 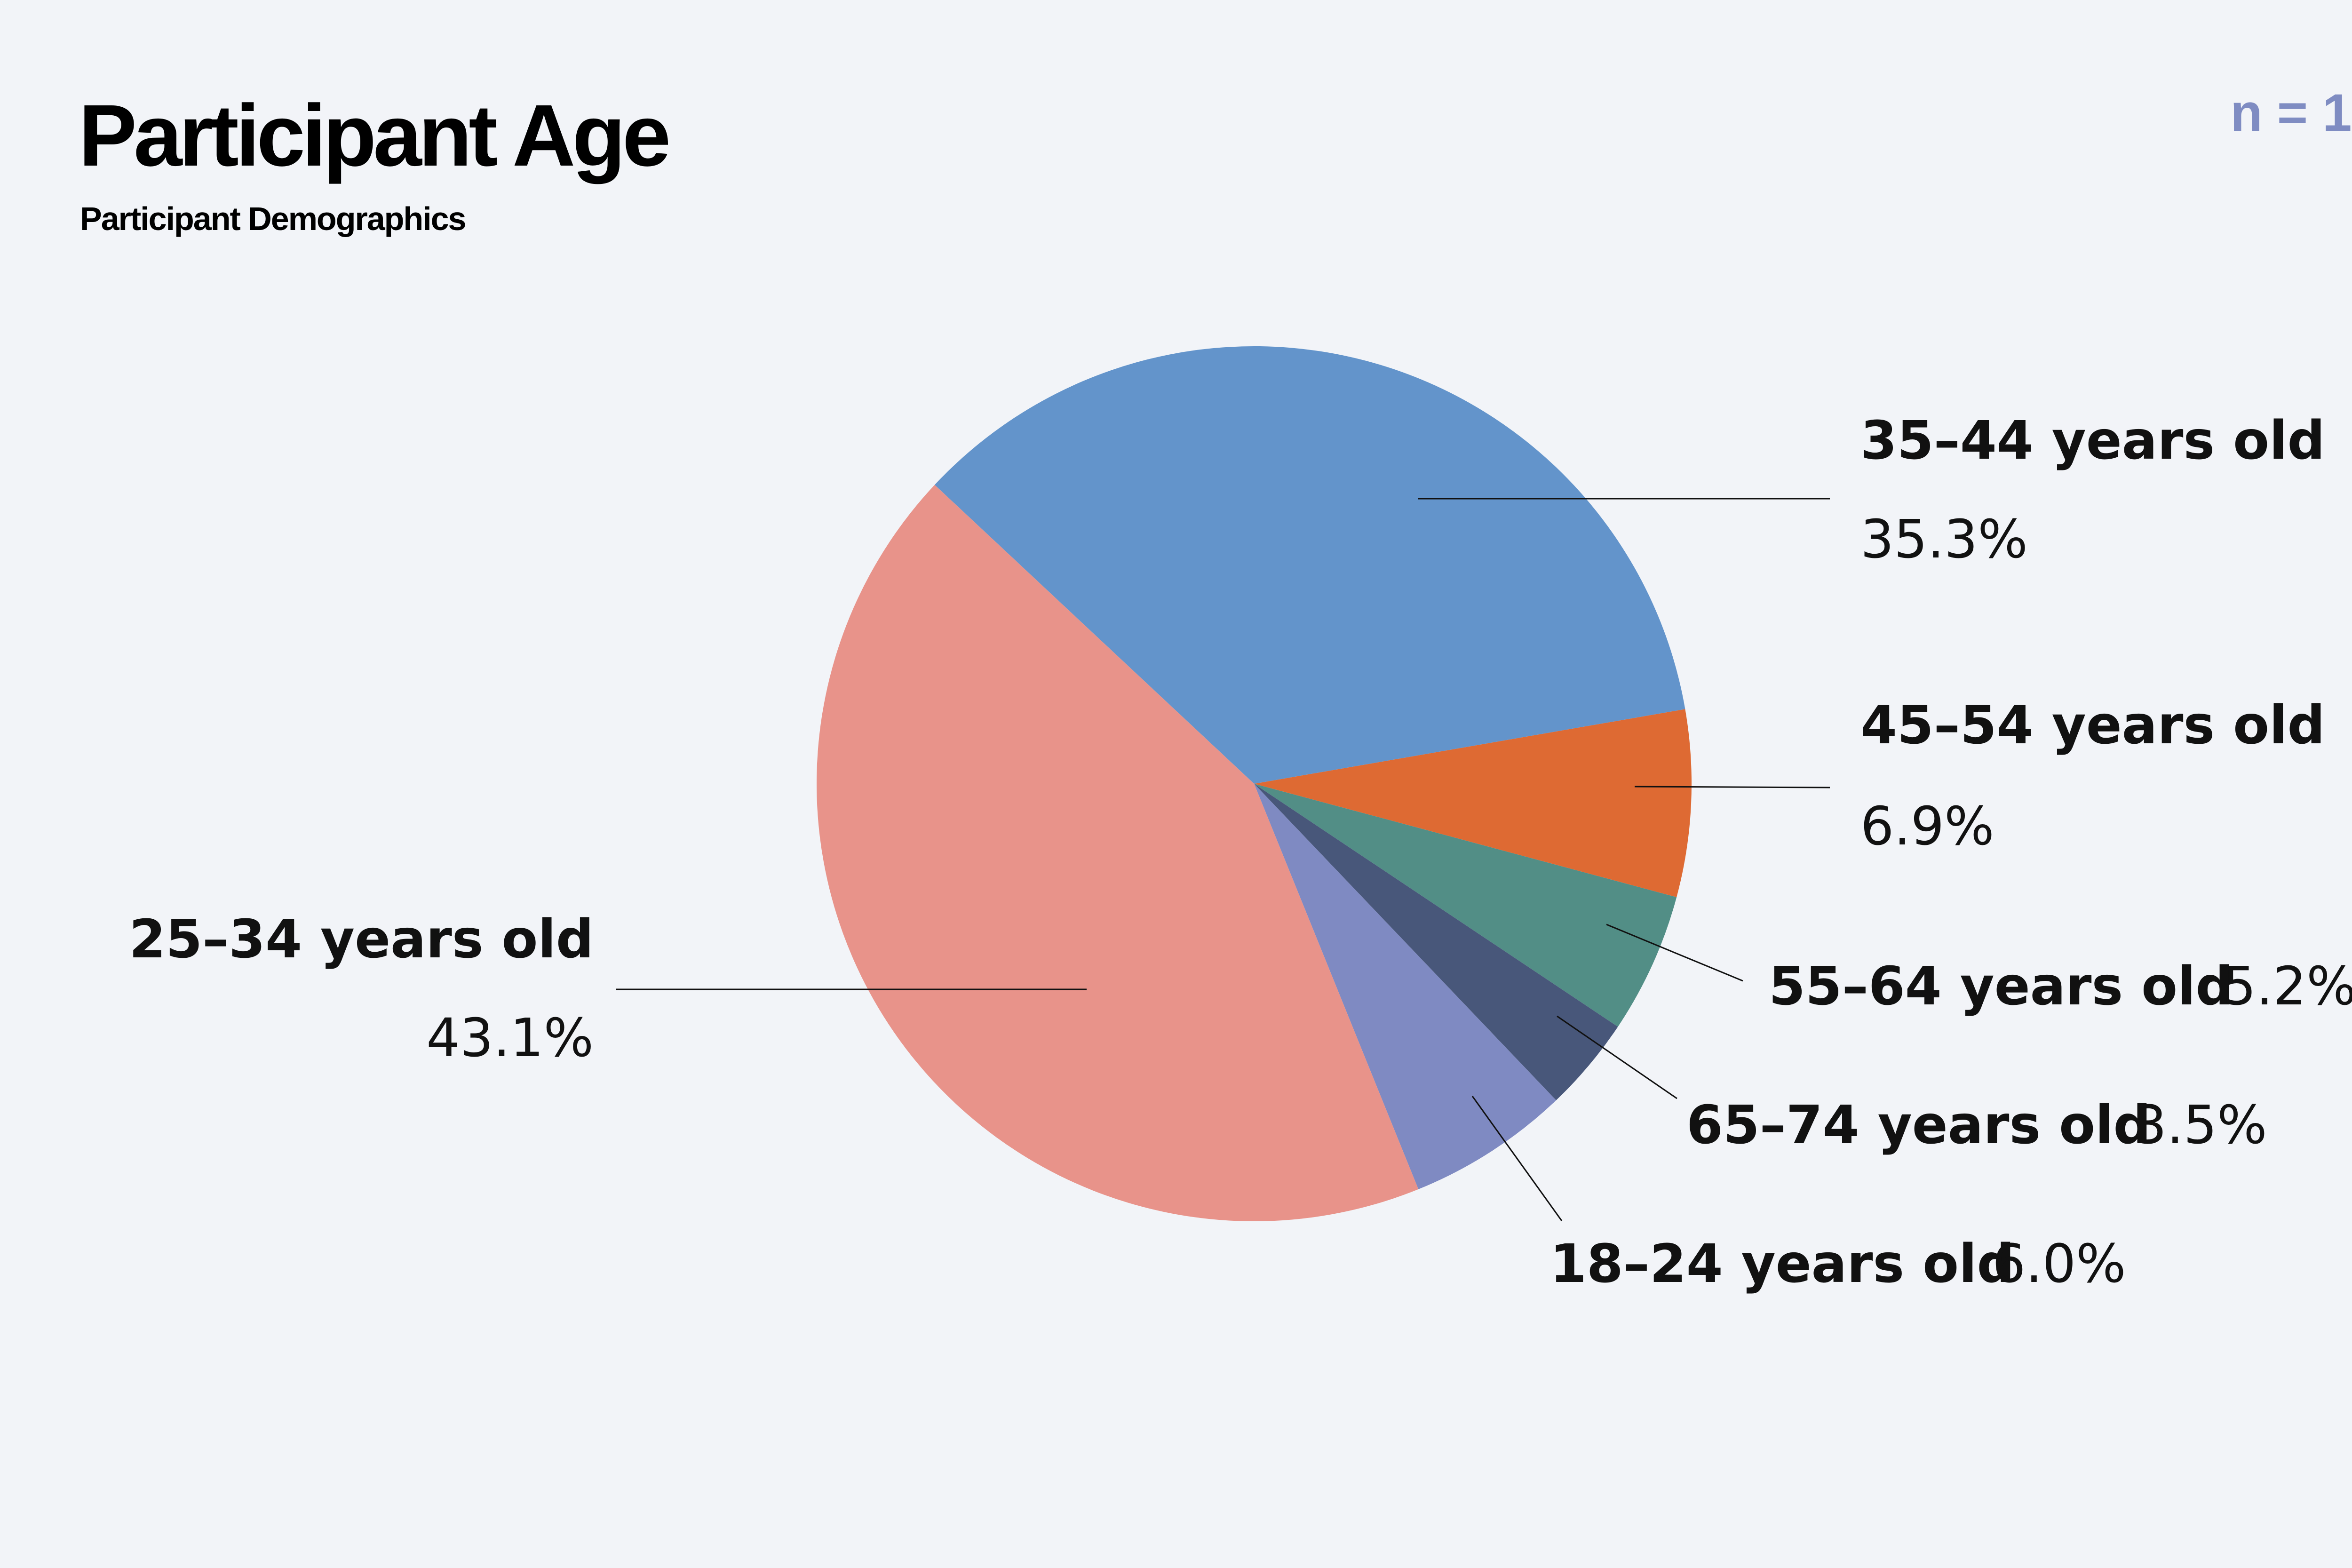 What do you see at coordinates (1674, 952) in the screenshot?
I see `leader-line-55-64-years-old` at bounding box center [1674, 952].